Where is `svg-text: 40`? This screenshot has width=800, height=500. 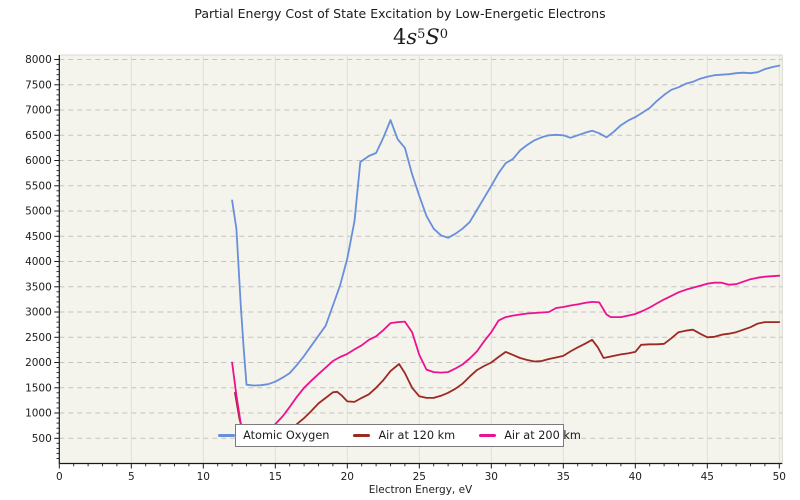 svg-text: 40 is located at coordinates (635, 477).